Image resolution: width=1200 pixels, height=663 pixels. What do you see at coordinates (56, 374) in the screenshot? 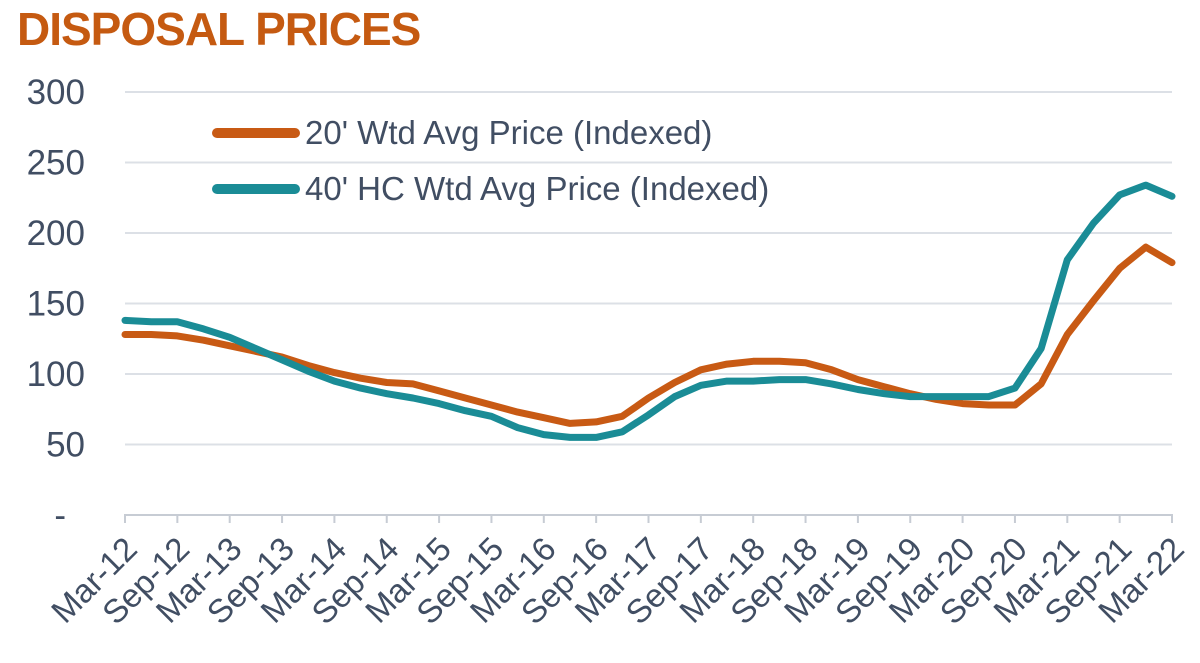
I see `y-tick-label: 100` at bounding box center [56, 374].